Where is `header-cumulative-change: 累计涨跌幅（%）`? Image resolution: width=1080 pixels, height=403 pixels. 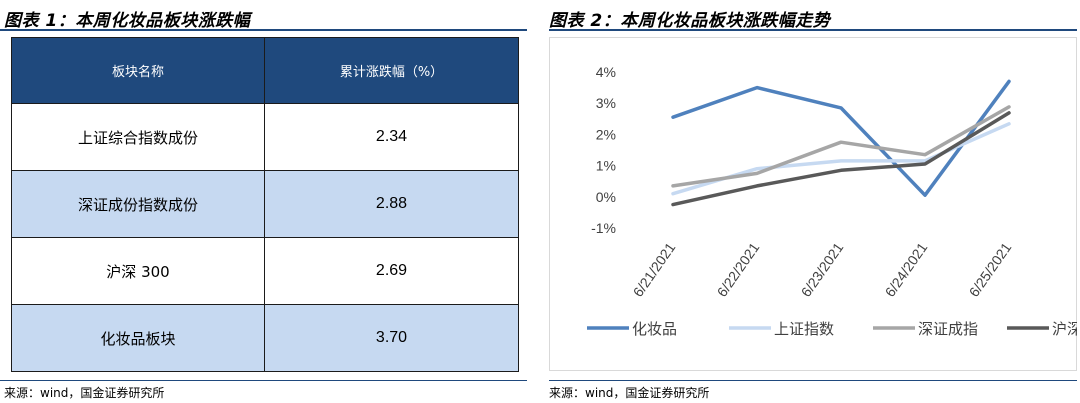 header-cumulative-change: 累计涨跌幅（%） is located at coordinates (391, 70).